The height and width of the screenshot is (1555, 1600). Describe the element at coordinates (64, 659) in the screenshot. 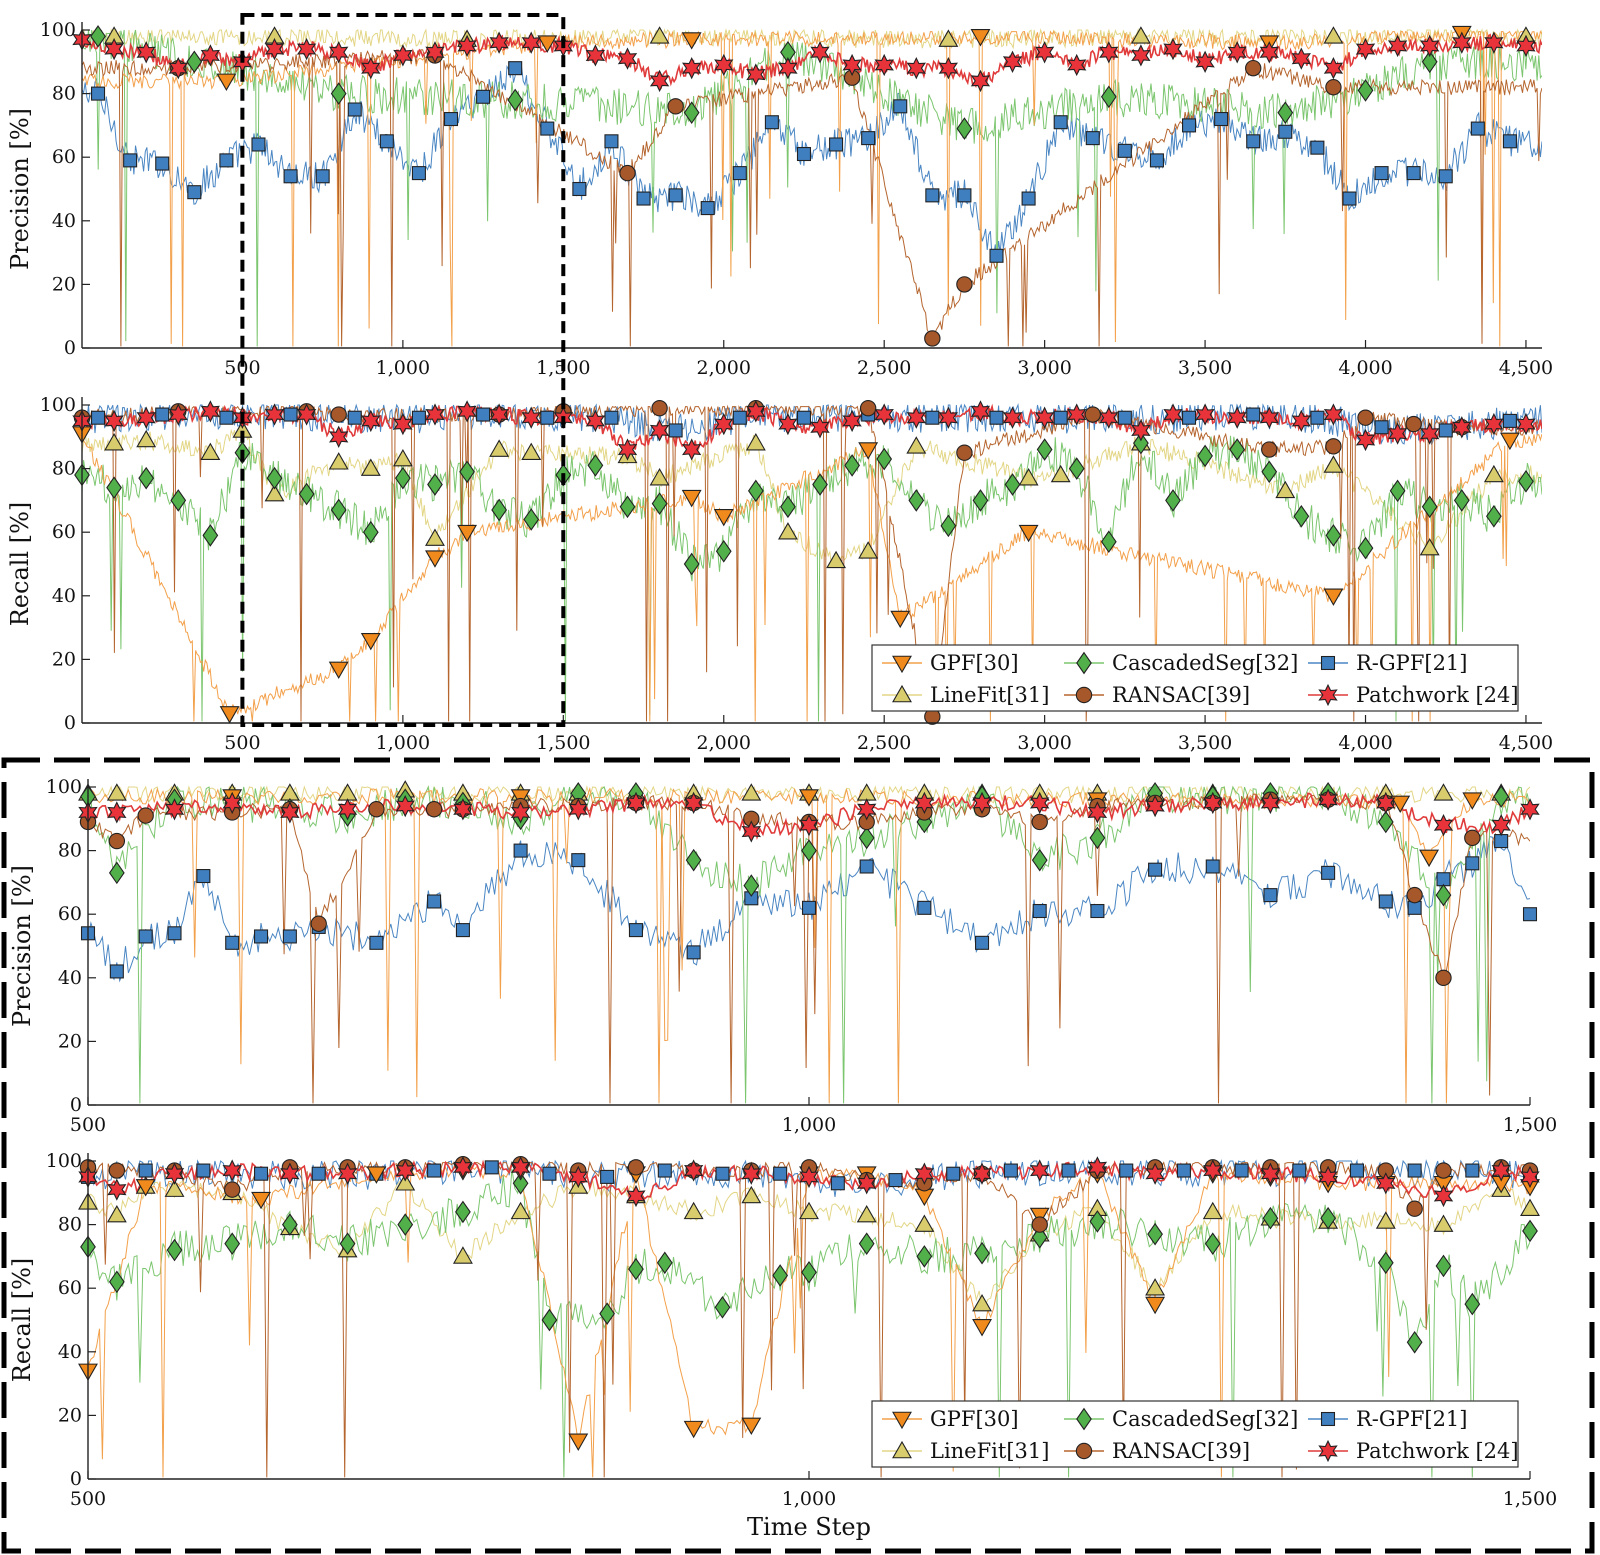

I see `y-tick-label: 20` at that location.